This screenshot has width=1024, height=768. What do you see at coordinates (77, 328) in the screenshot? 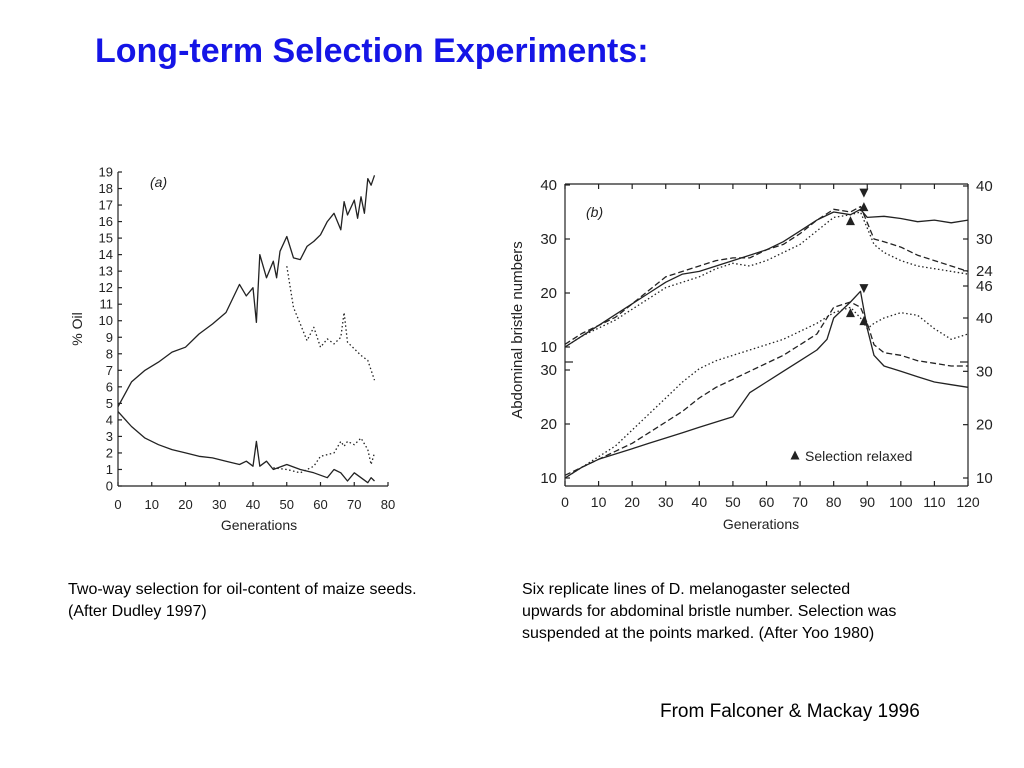
I see `y-axis-label: % Oil` at bounding box center [77, 328].